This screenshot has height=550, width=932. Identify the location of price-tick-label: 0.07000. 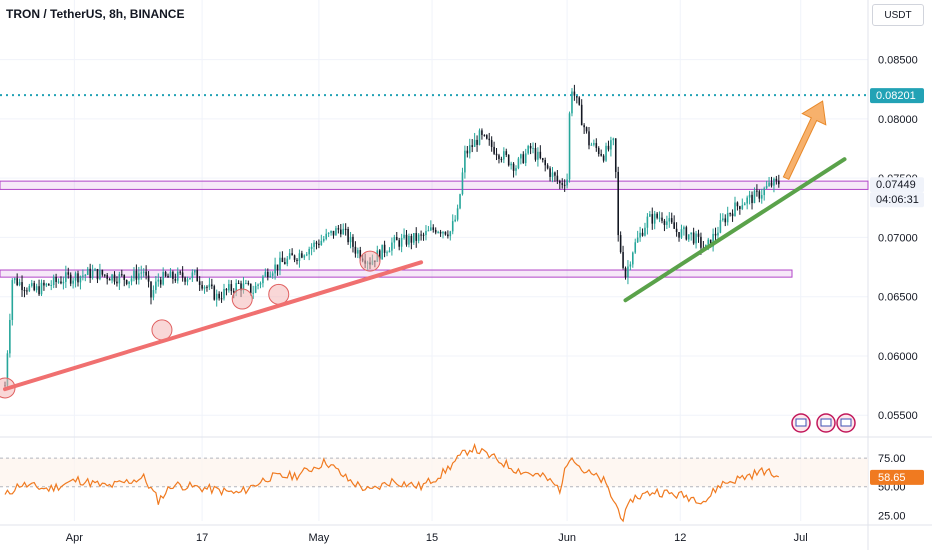
(898, 238).